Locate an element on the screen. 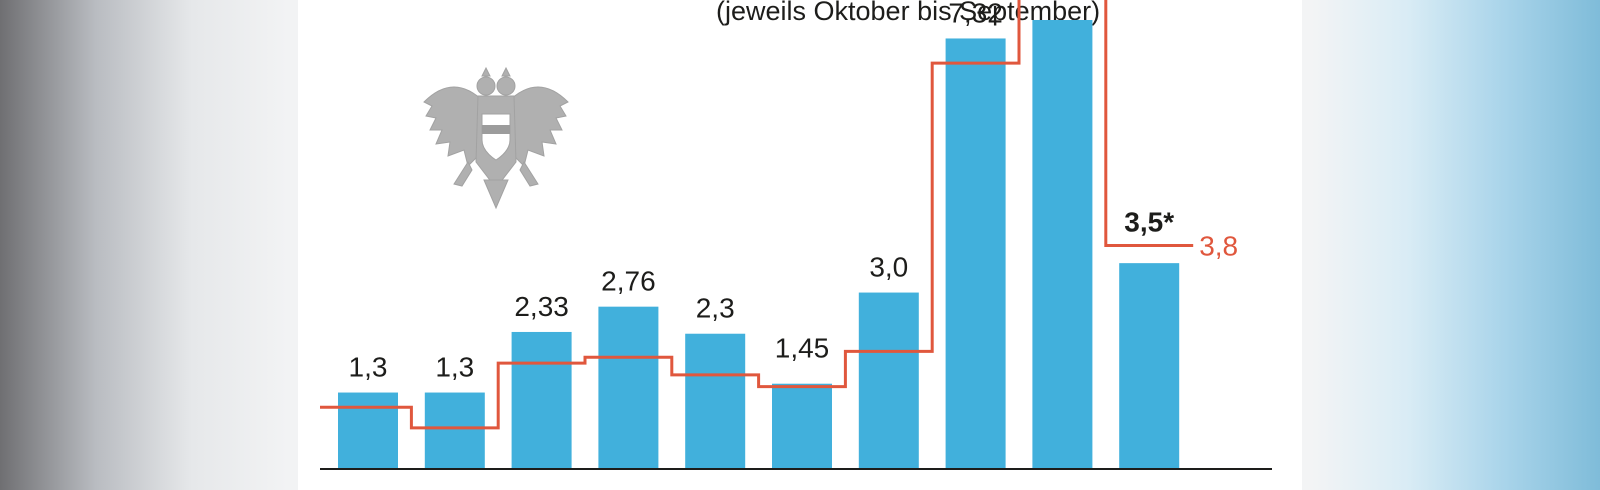 This screenshot has height=490, width=1600. bar-label-2: 1,3 is located at coordinates (454, 367).